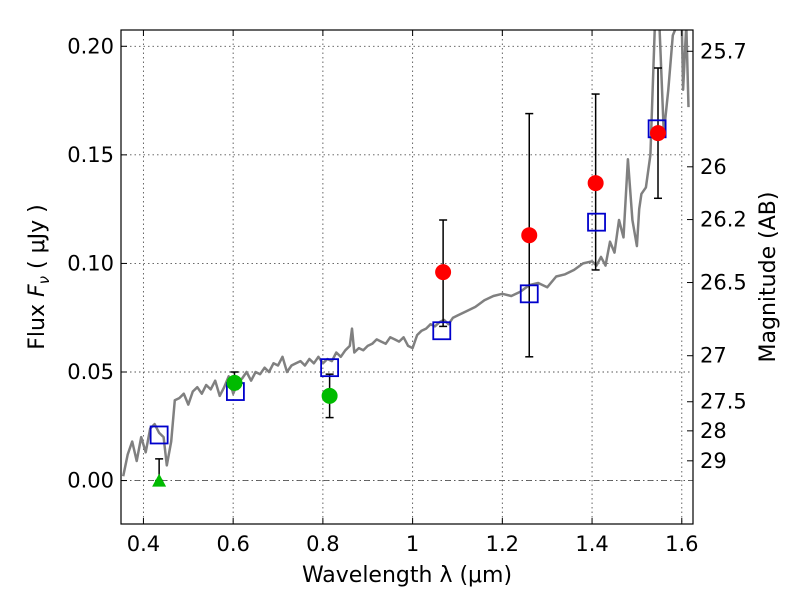  Describe the element at coordinates (37, 290) in the screenshot. I see `y-axis-title-symbol: F` at that location.